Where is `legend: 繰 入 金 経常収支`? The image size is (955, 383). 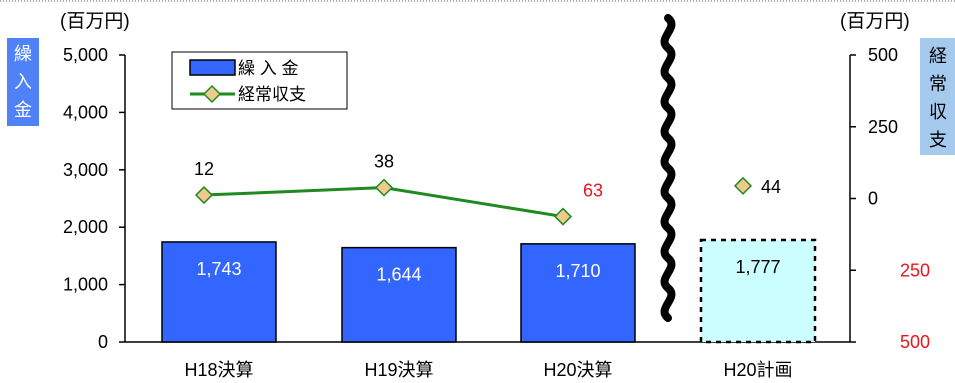 legend: 繰 入 金 経常収支 is located at coordinates (259, 80).